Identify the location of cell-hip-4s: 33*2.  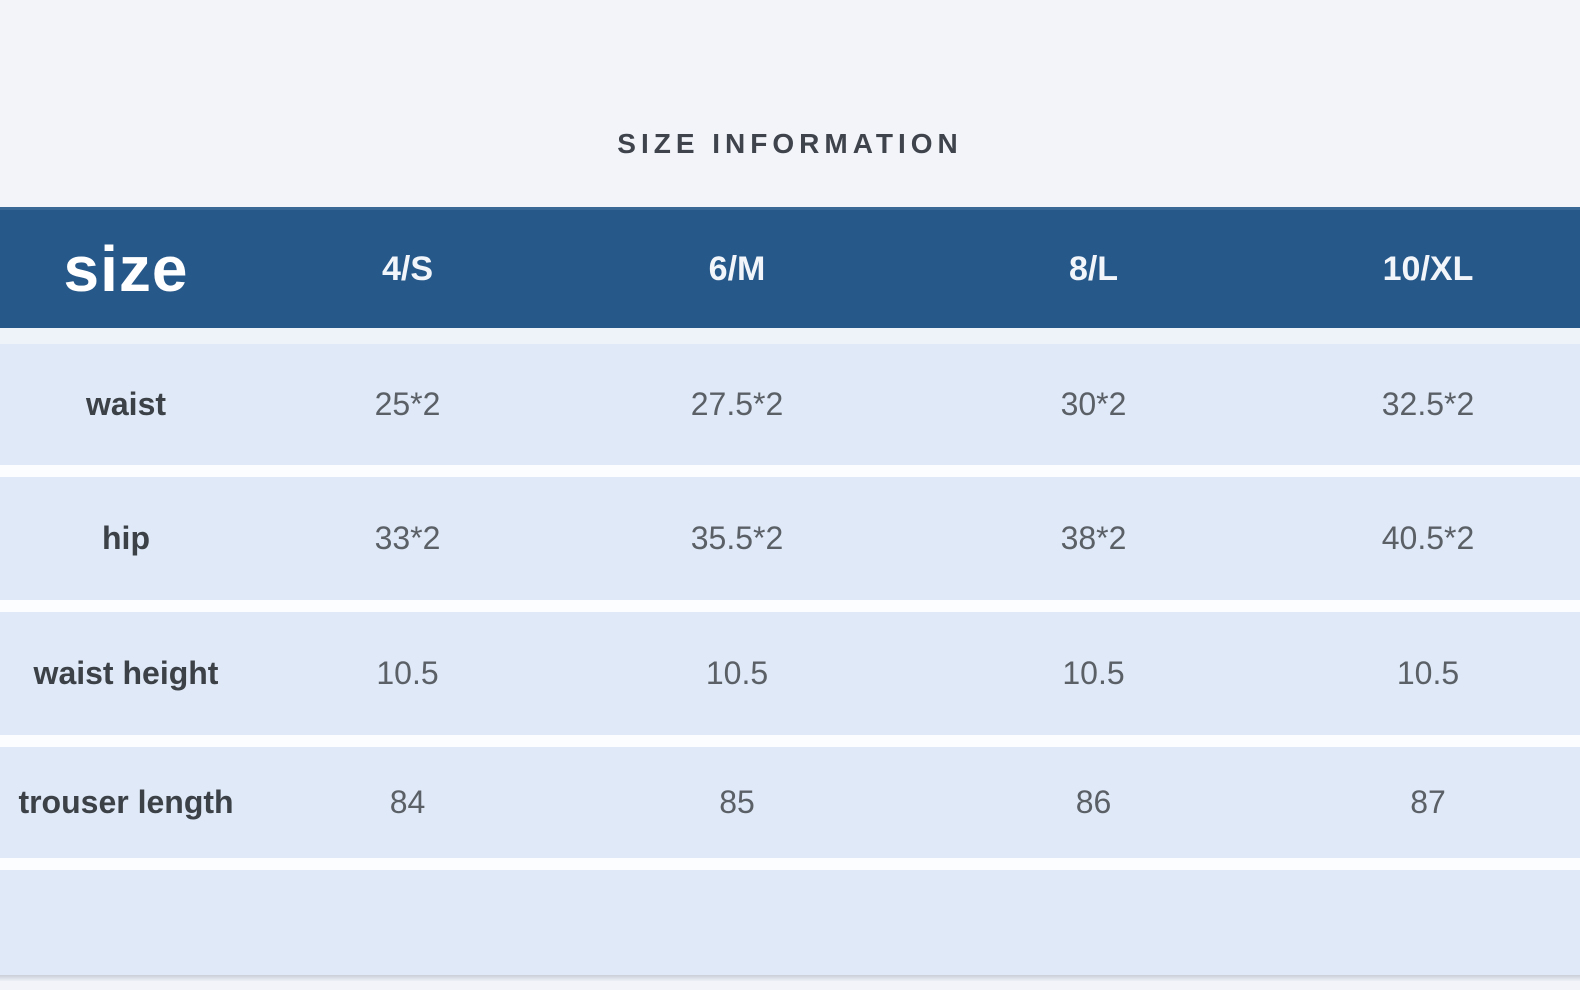
(407, 538).